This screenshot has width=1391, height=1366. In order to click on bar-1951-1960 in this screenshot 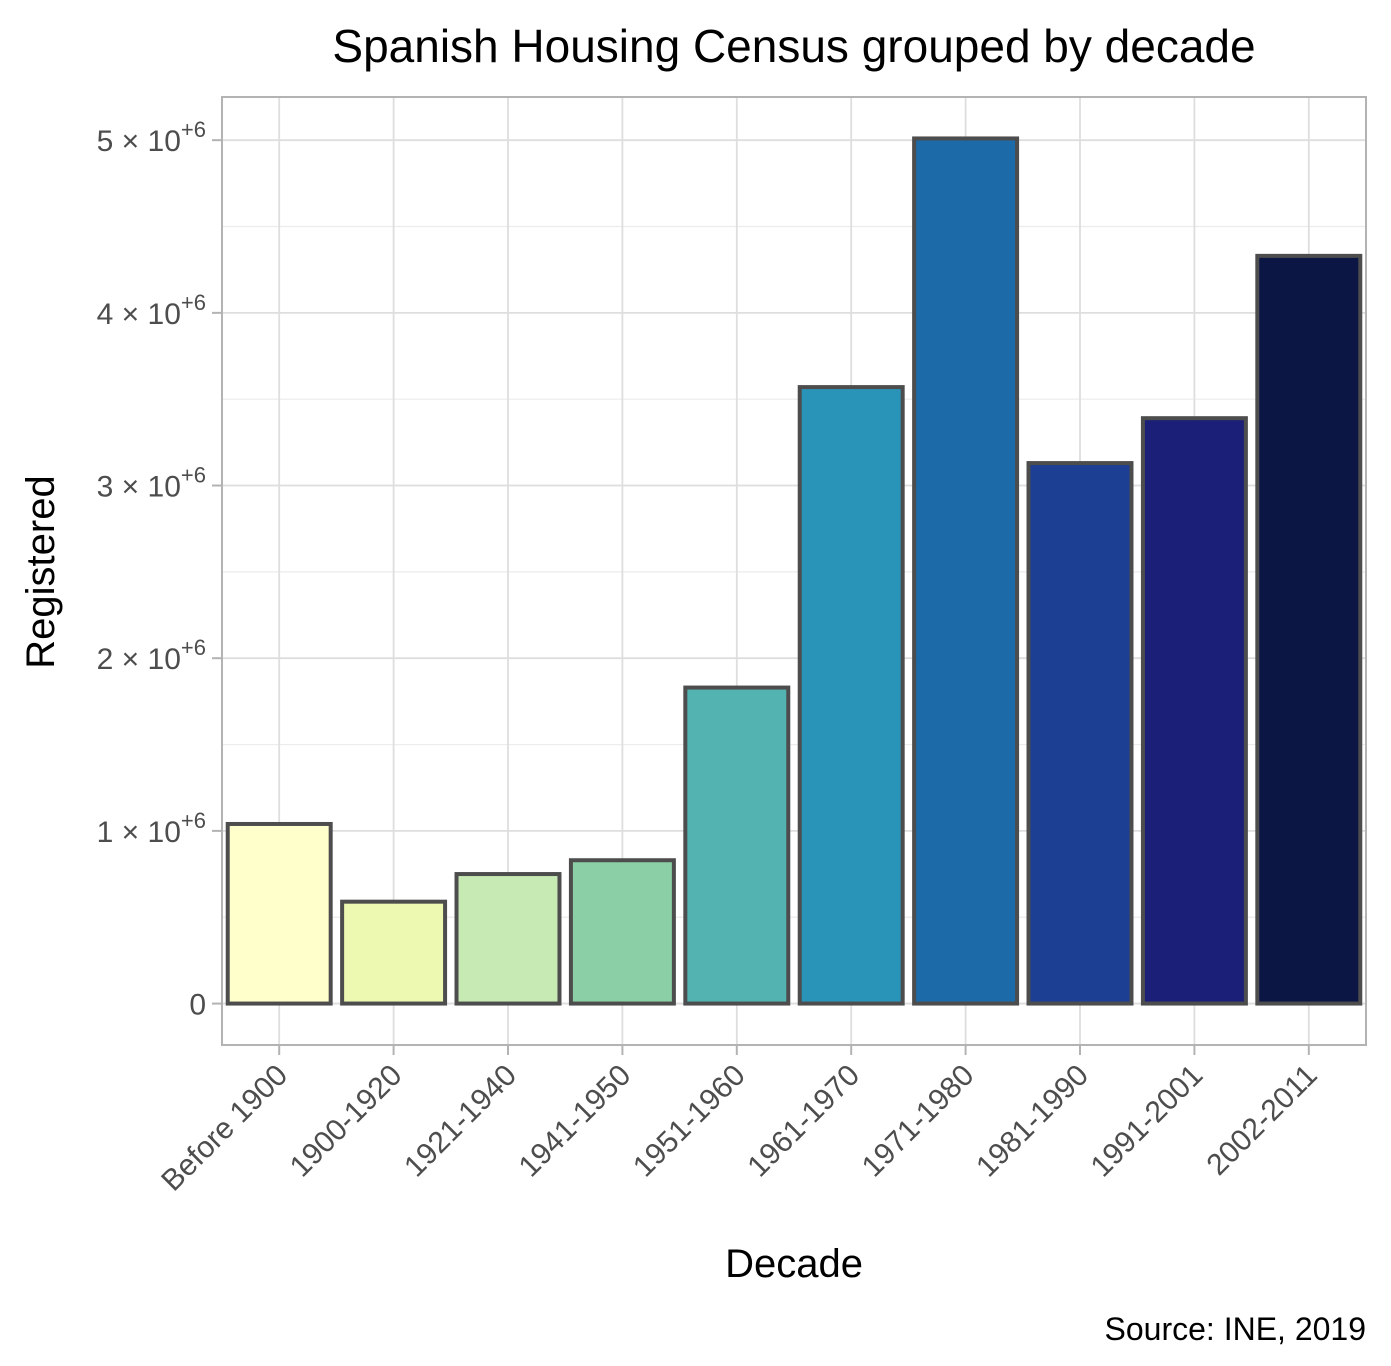, I will do `click(737, 845)`.